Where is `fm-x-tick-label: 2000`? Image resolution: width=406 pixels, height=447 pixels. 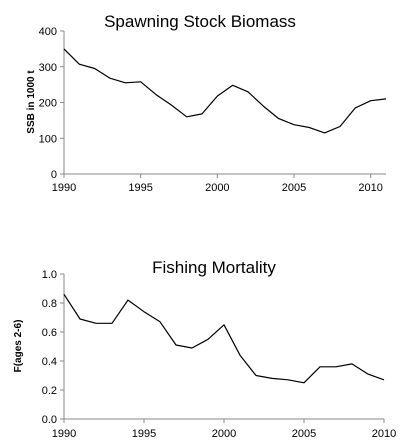
fm-x-tick-label: 2000 is located at coordinates (224, 434).